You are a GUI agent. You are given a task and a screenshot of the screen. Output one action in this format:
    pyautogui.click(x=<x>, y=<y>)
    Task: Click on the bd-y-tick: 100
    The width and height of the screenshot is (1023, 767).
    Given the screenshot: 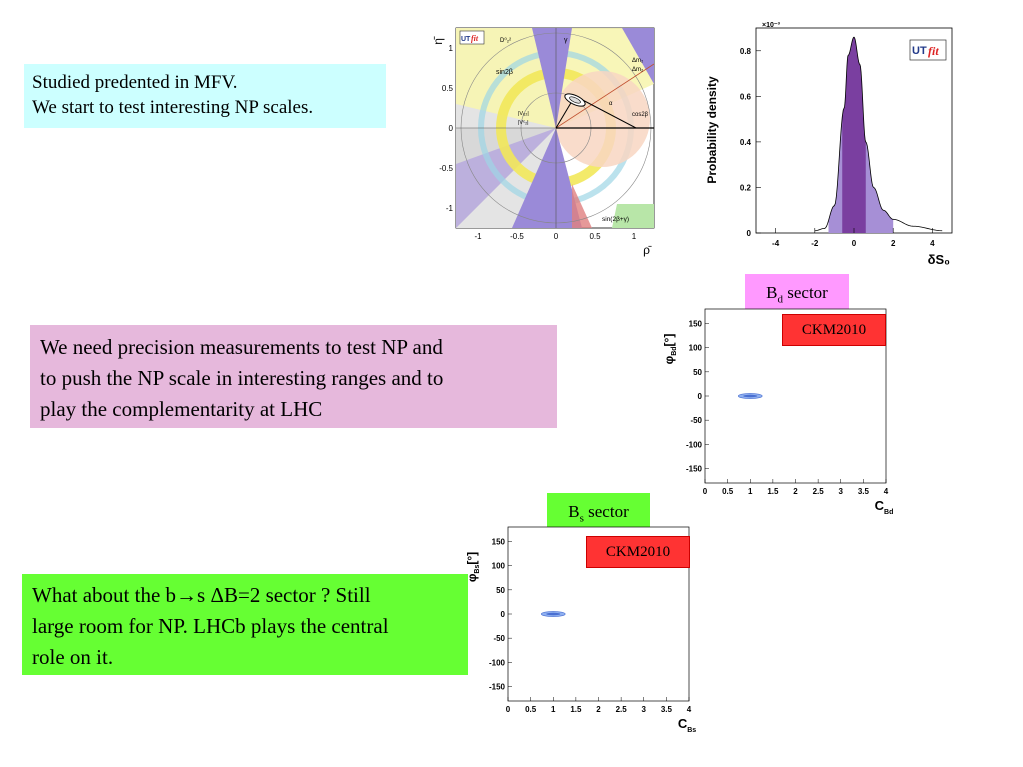 What is the action you would take?
    pyautogui.click(x=696, y=348)
    